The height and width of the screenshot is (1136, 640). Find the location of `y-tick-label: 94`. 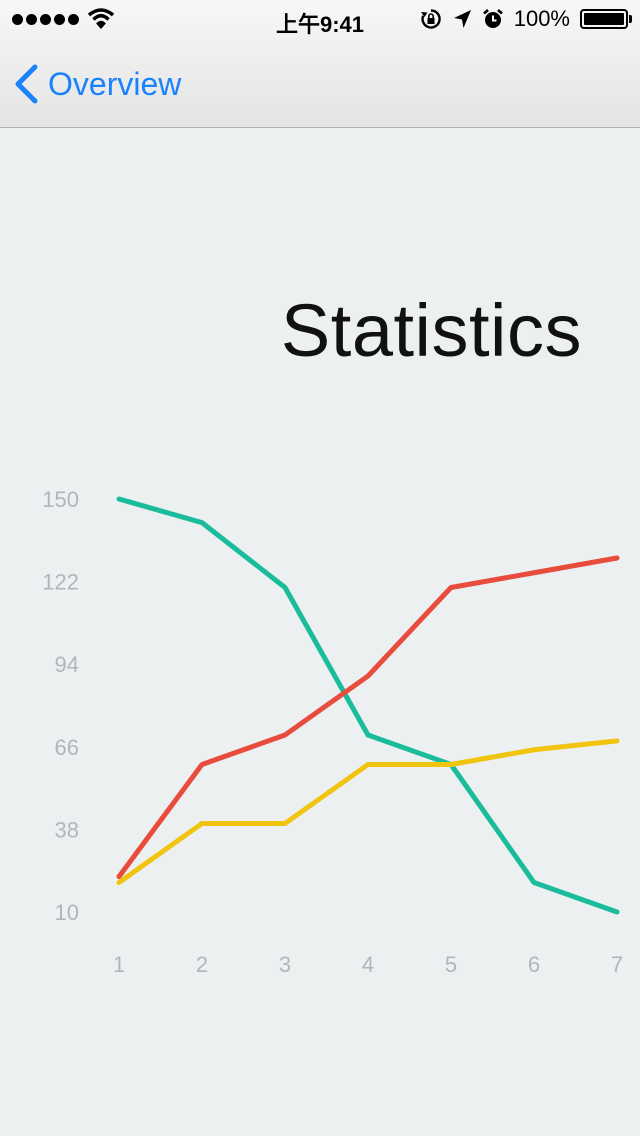

y-tick-label: 94 is located at coordinates (67, 664).